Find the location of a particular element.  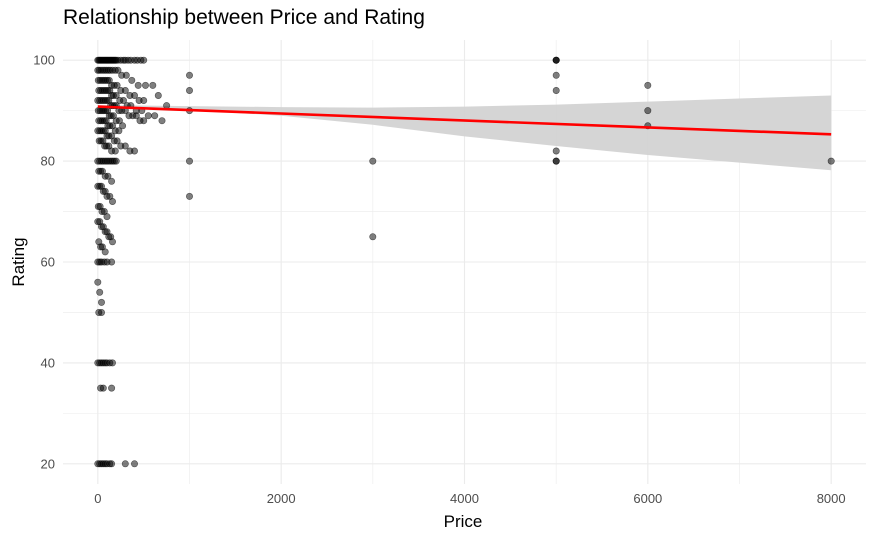

x-tick-label: 6000 is located at coordinates (647, 498).